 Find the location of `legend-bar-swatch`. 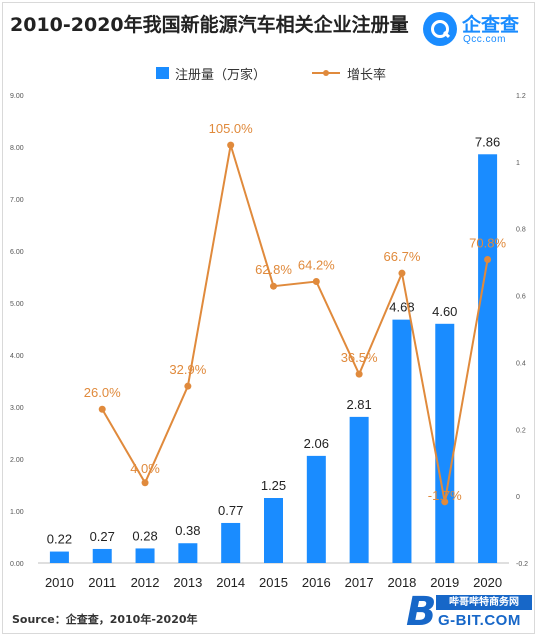

legend-bar-swatch is located at coordinates (162, 73).